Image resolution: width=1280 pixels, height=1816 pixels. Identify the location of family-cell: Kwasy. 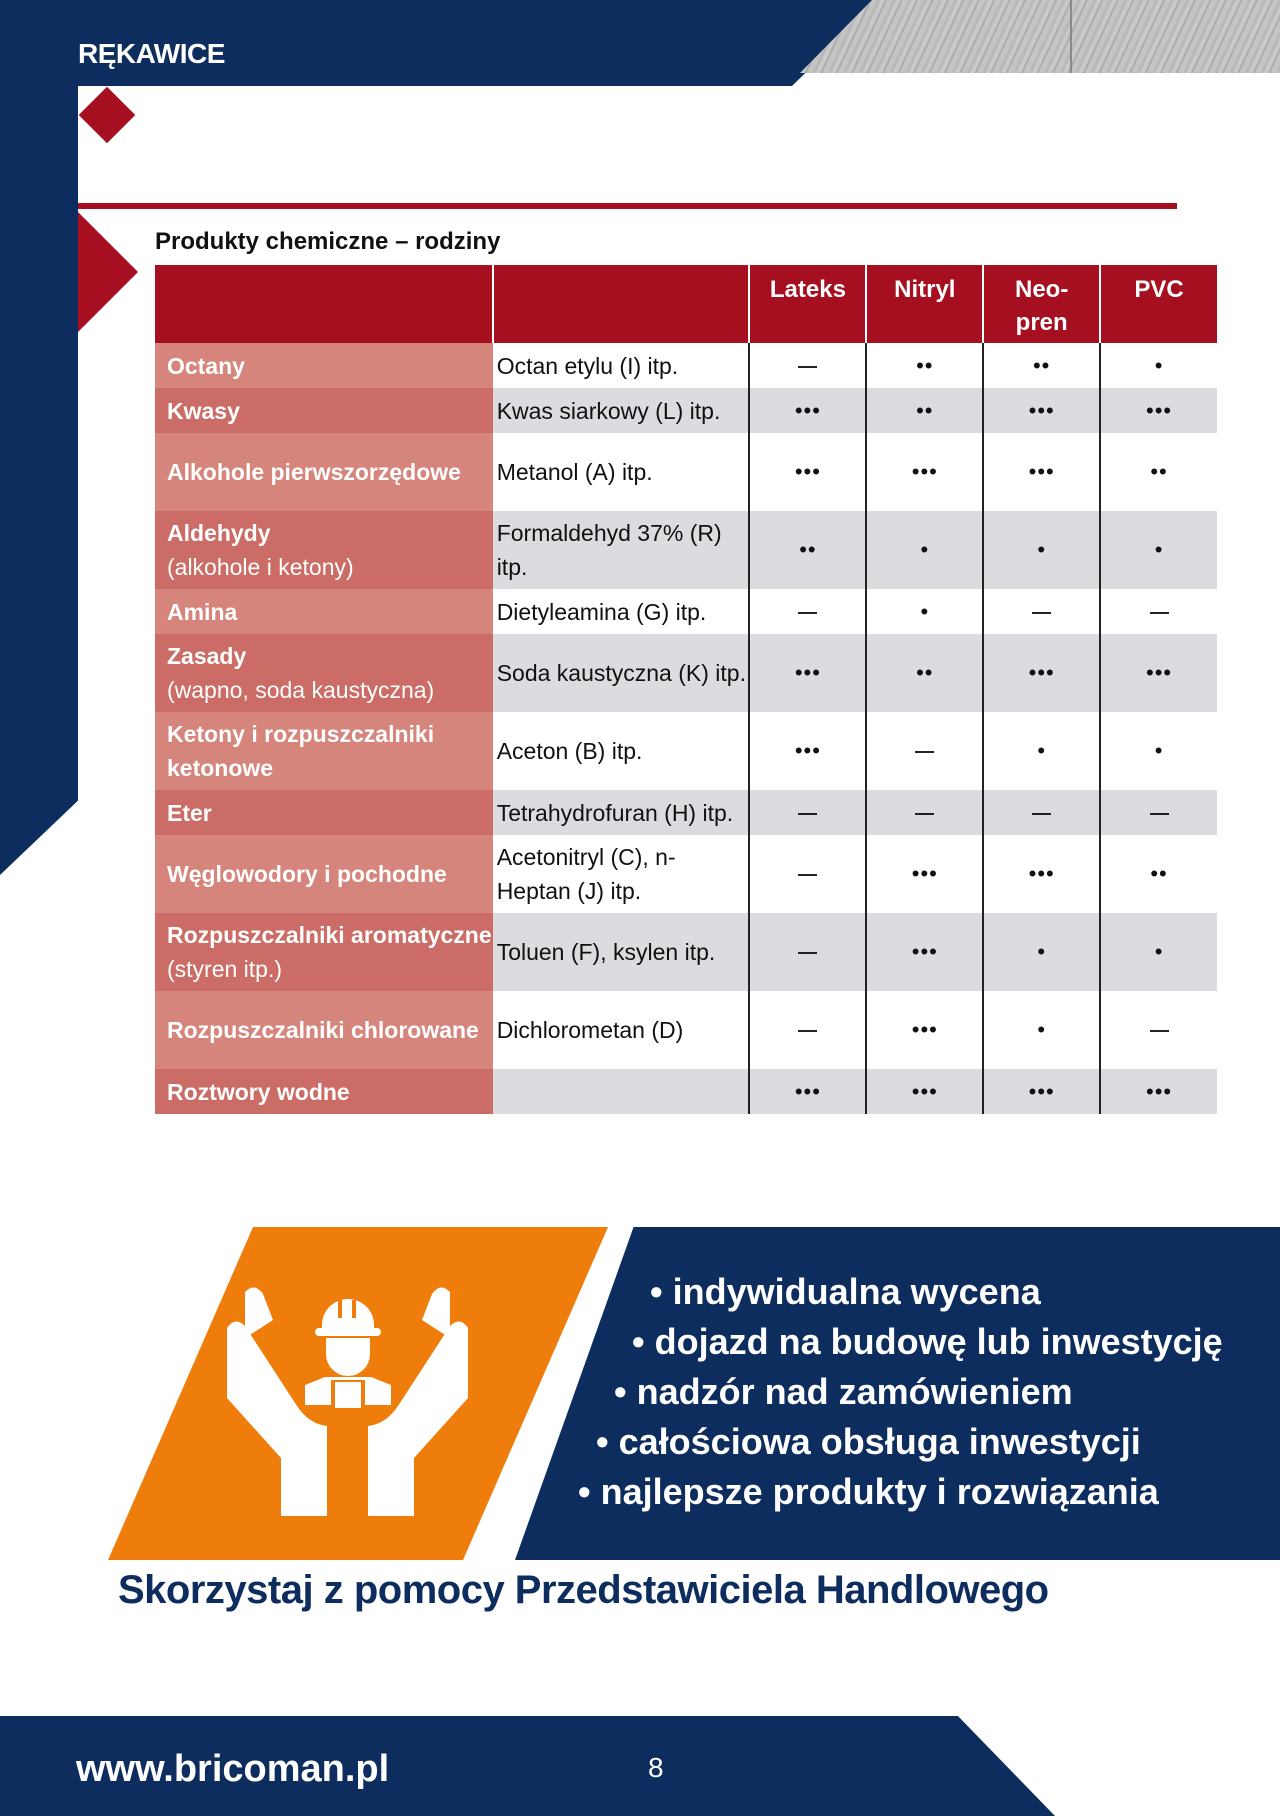
(324, 410).